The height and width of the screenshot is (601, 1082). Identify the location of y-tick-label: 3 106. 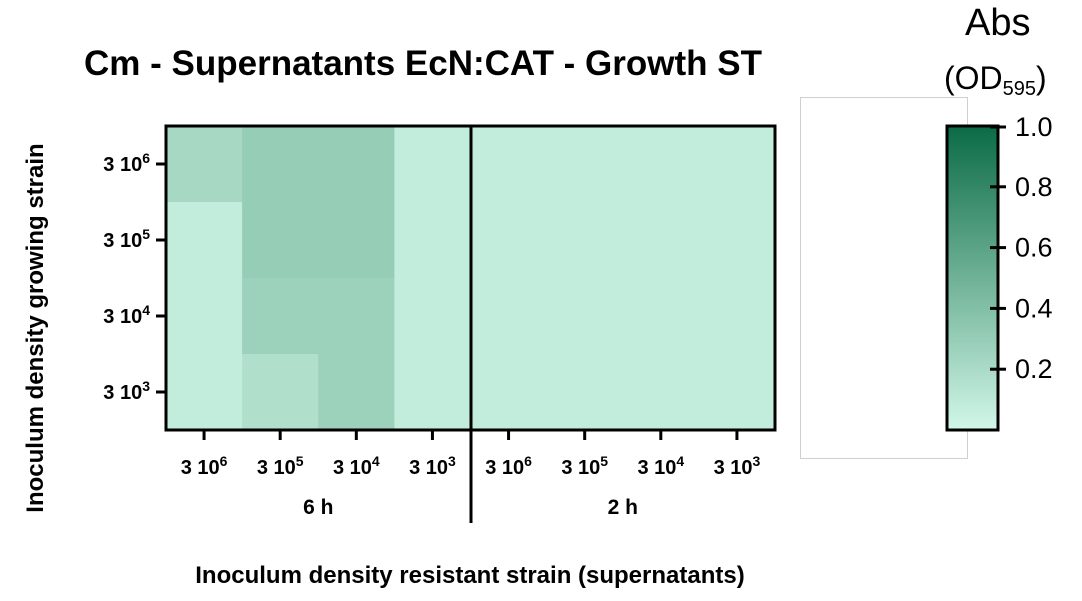
(126, 163).